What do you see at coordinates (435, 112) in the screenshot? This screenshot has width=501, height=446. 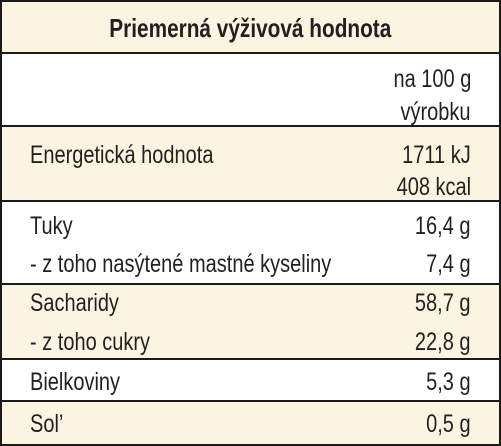 I see `nutrient-value: výrobku` at bounding box center [435, 112].